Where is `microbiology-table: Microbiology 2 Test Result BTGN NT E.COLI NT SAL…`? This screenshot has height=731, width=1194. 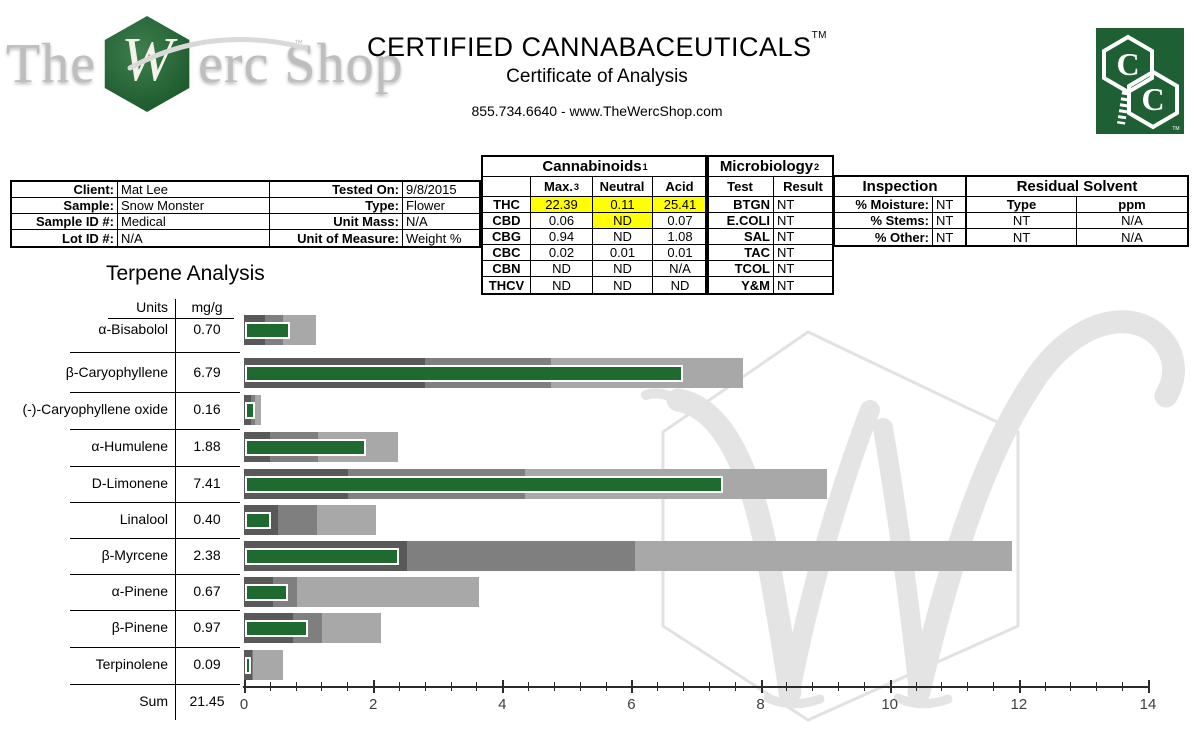
microbiology-table: Microbiology 2 Test Result BTGN NT E.COLI NT SAL… is located at coordinates (769, 225).